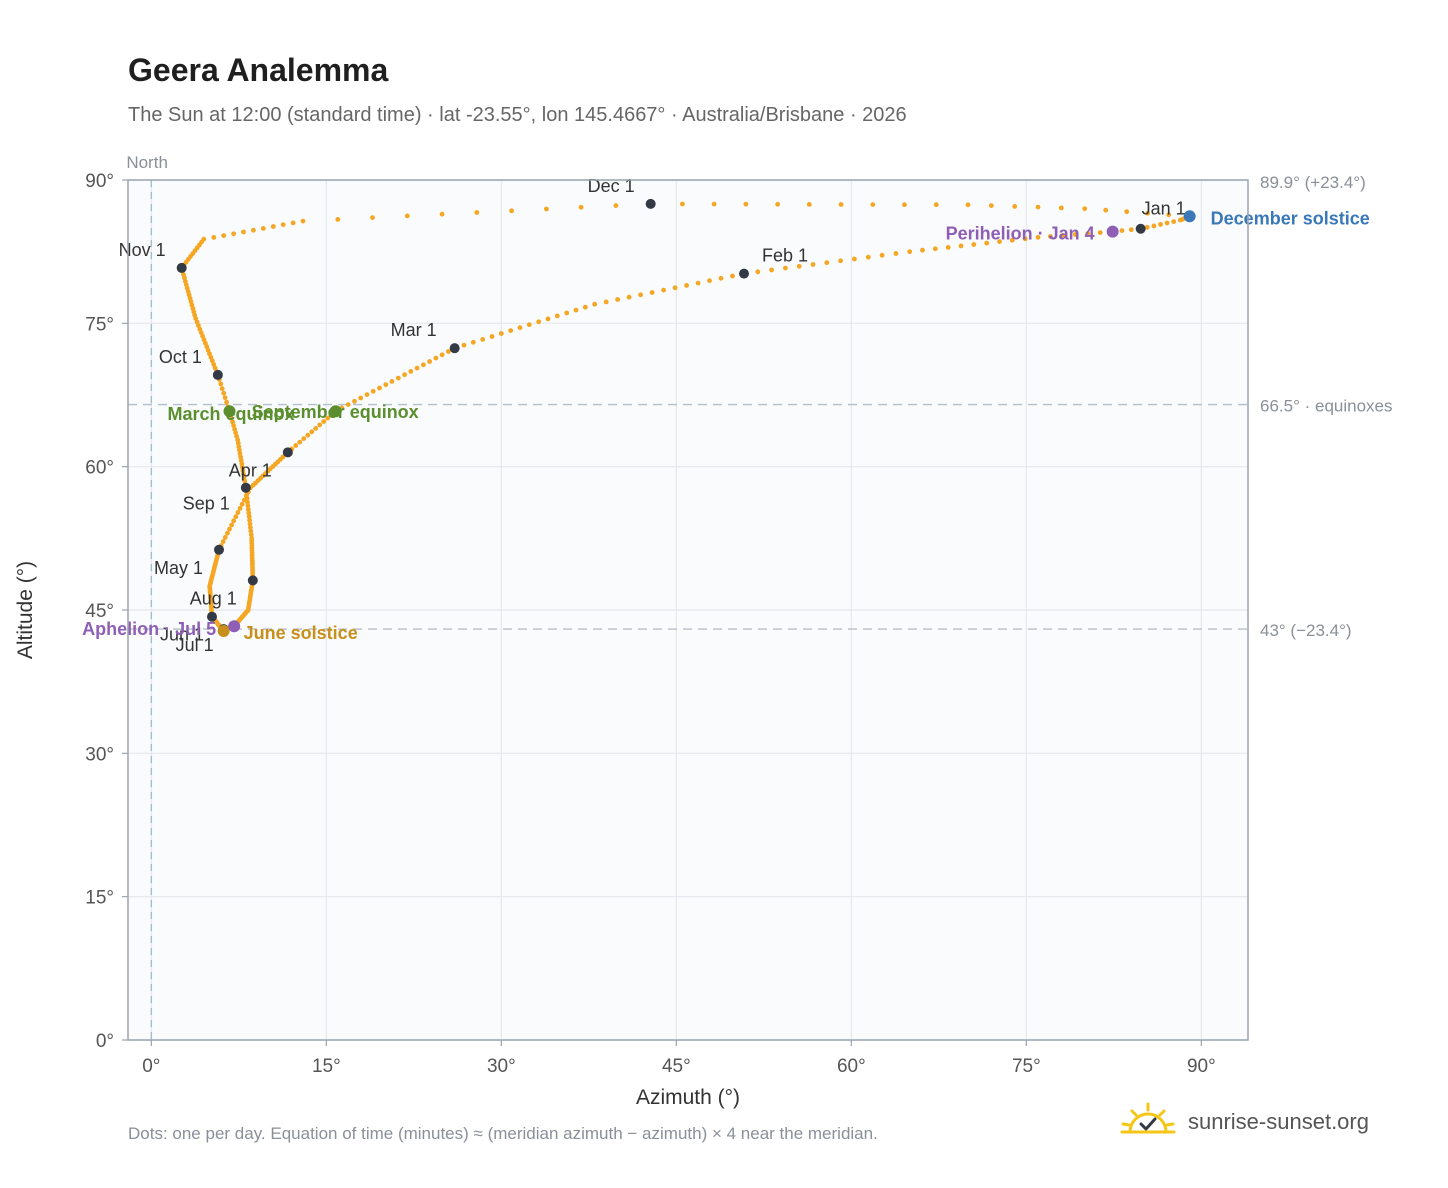  What do you see at coordinates (147, 162) in the screenshot?
I see `north-label: North` at bounding box center [147, 162].